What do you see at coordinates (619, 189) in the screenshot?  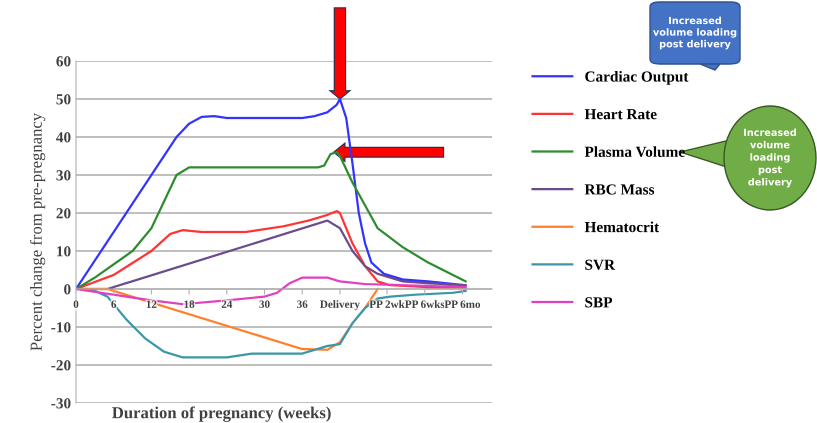 I see `legend-label: RBC Mass` at bounding box center [619, 189].